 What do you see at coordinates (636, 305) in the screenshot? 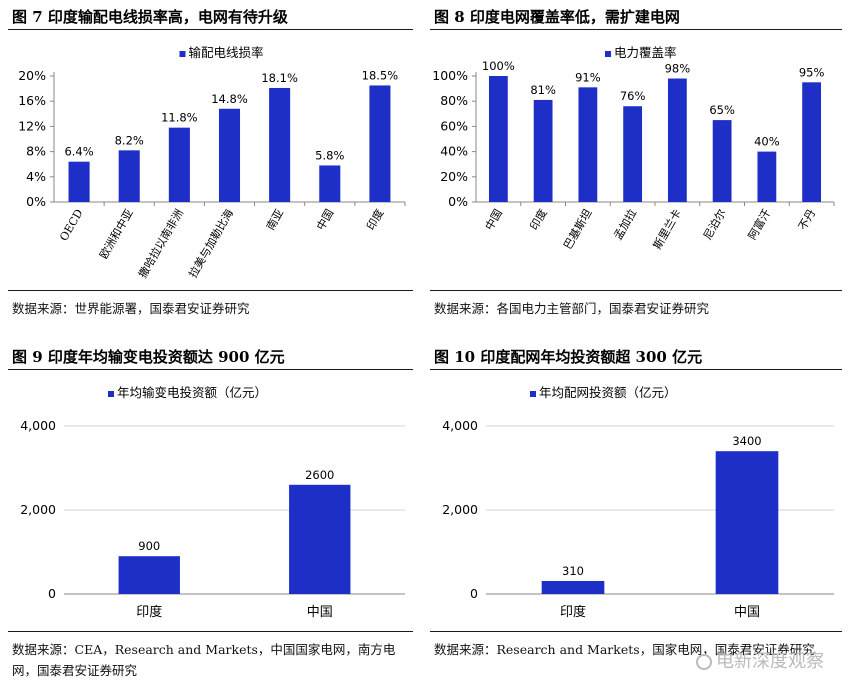
I see `source-note: 数据来源：各国电力主管部门，国泰君安证券研究` at bounding box center [636, 305].